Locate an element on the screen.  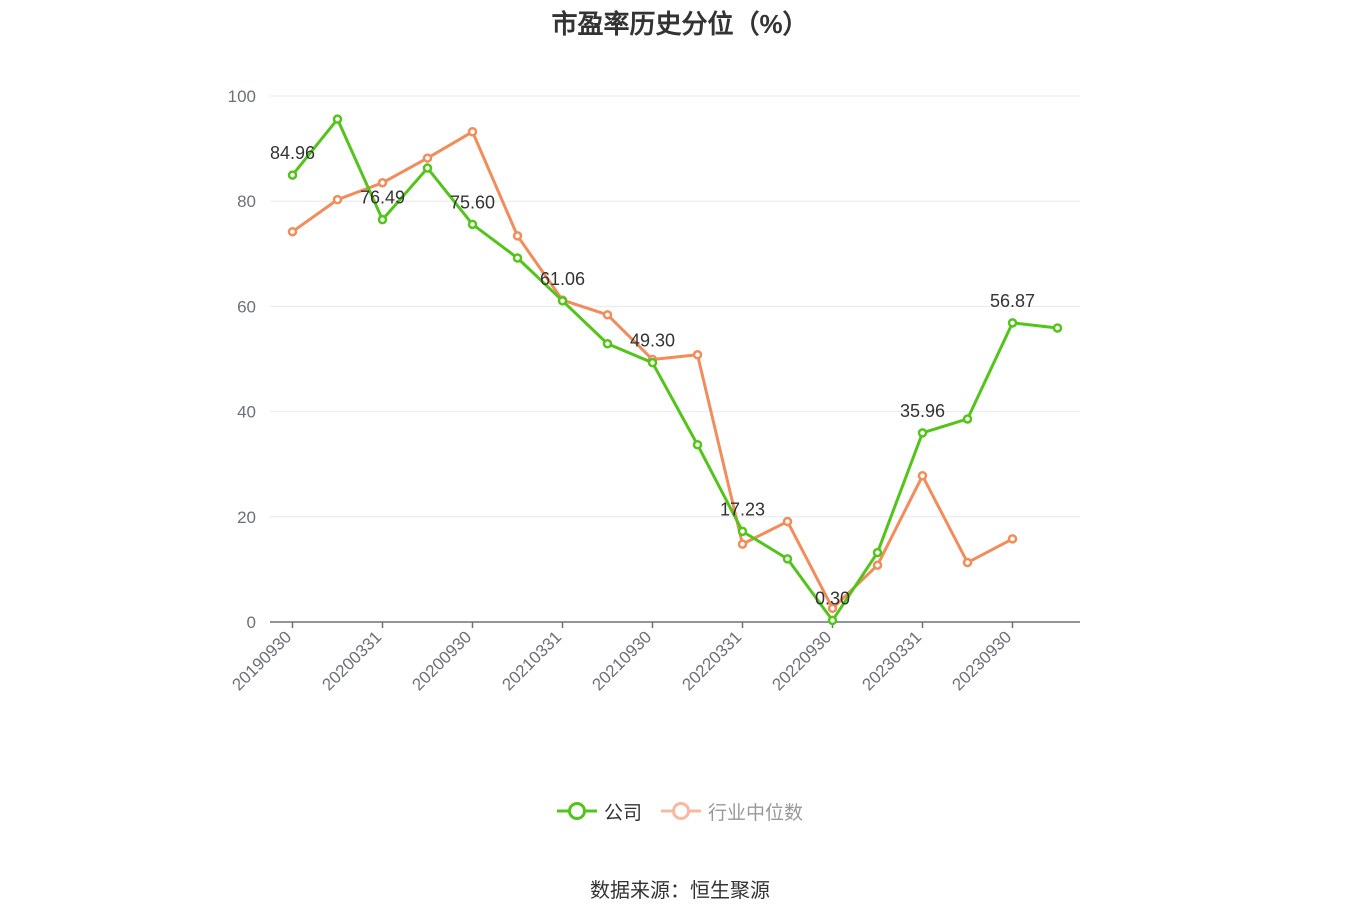
data-label: 0.30 is located at coordinates (832, 598).